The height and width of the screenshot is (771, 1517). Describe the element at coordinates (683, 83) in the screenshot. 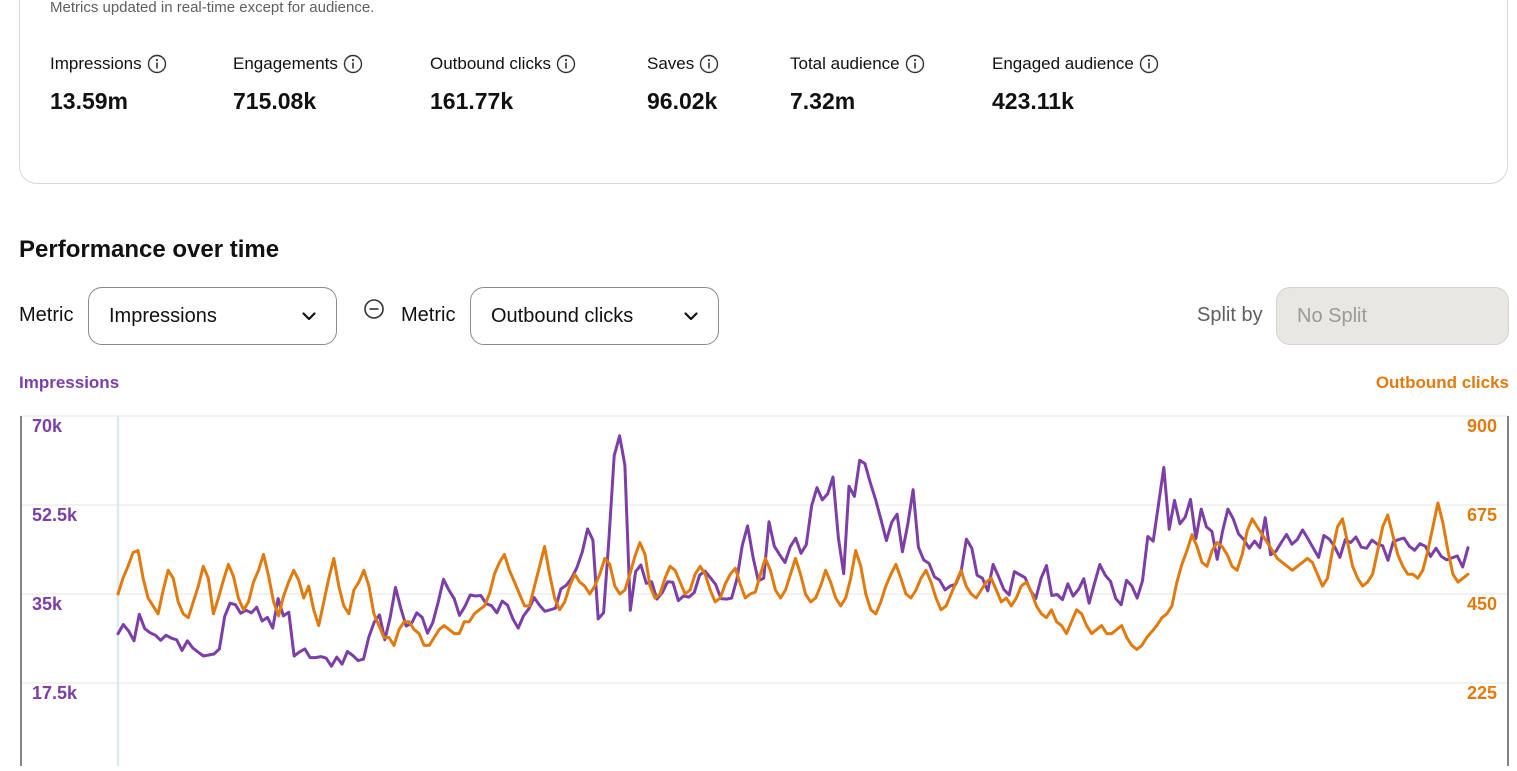

I see `metric-saves: Saves 96.02k` at that location.